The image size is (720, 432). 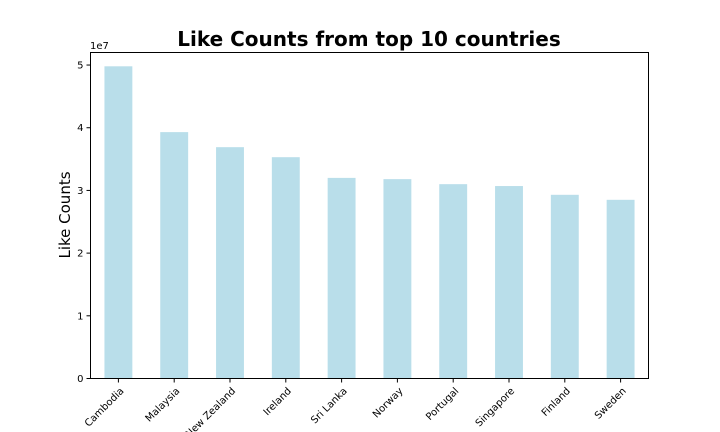 What do you see at coordinates (211, 409) in the screenshot?
I see `x-tick-label: New Zealand` at bounding box center [211, 409].